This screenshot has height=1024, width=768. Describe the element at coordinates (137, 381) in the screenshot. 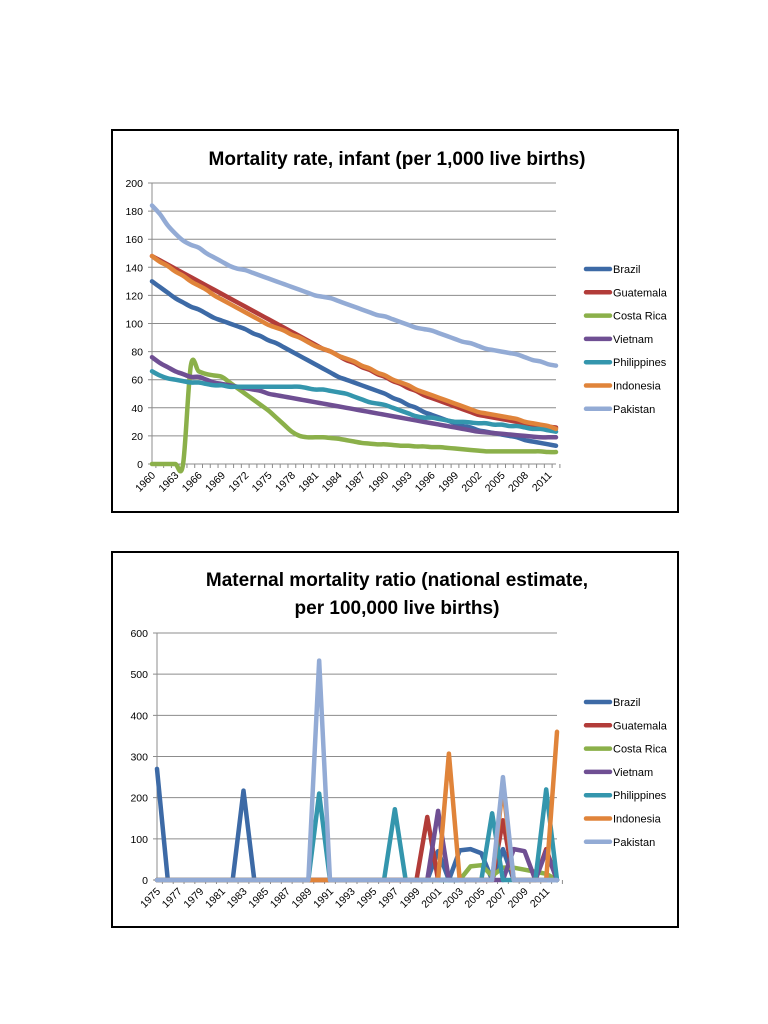

I see `y-tick-label: 60` at that location.